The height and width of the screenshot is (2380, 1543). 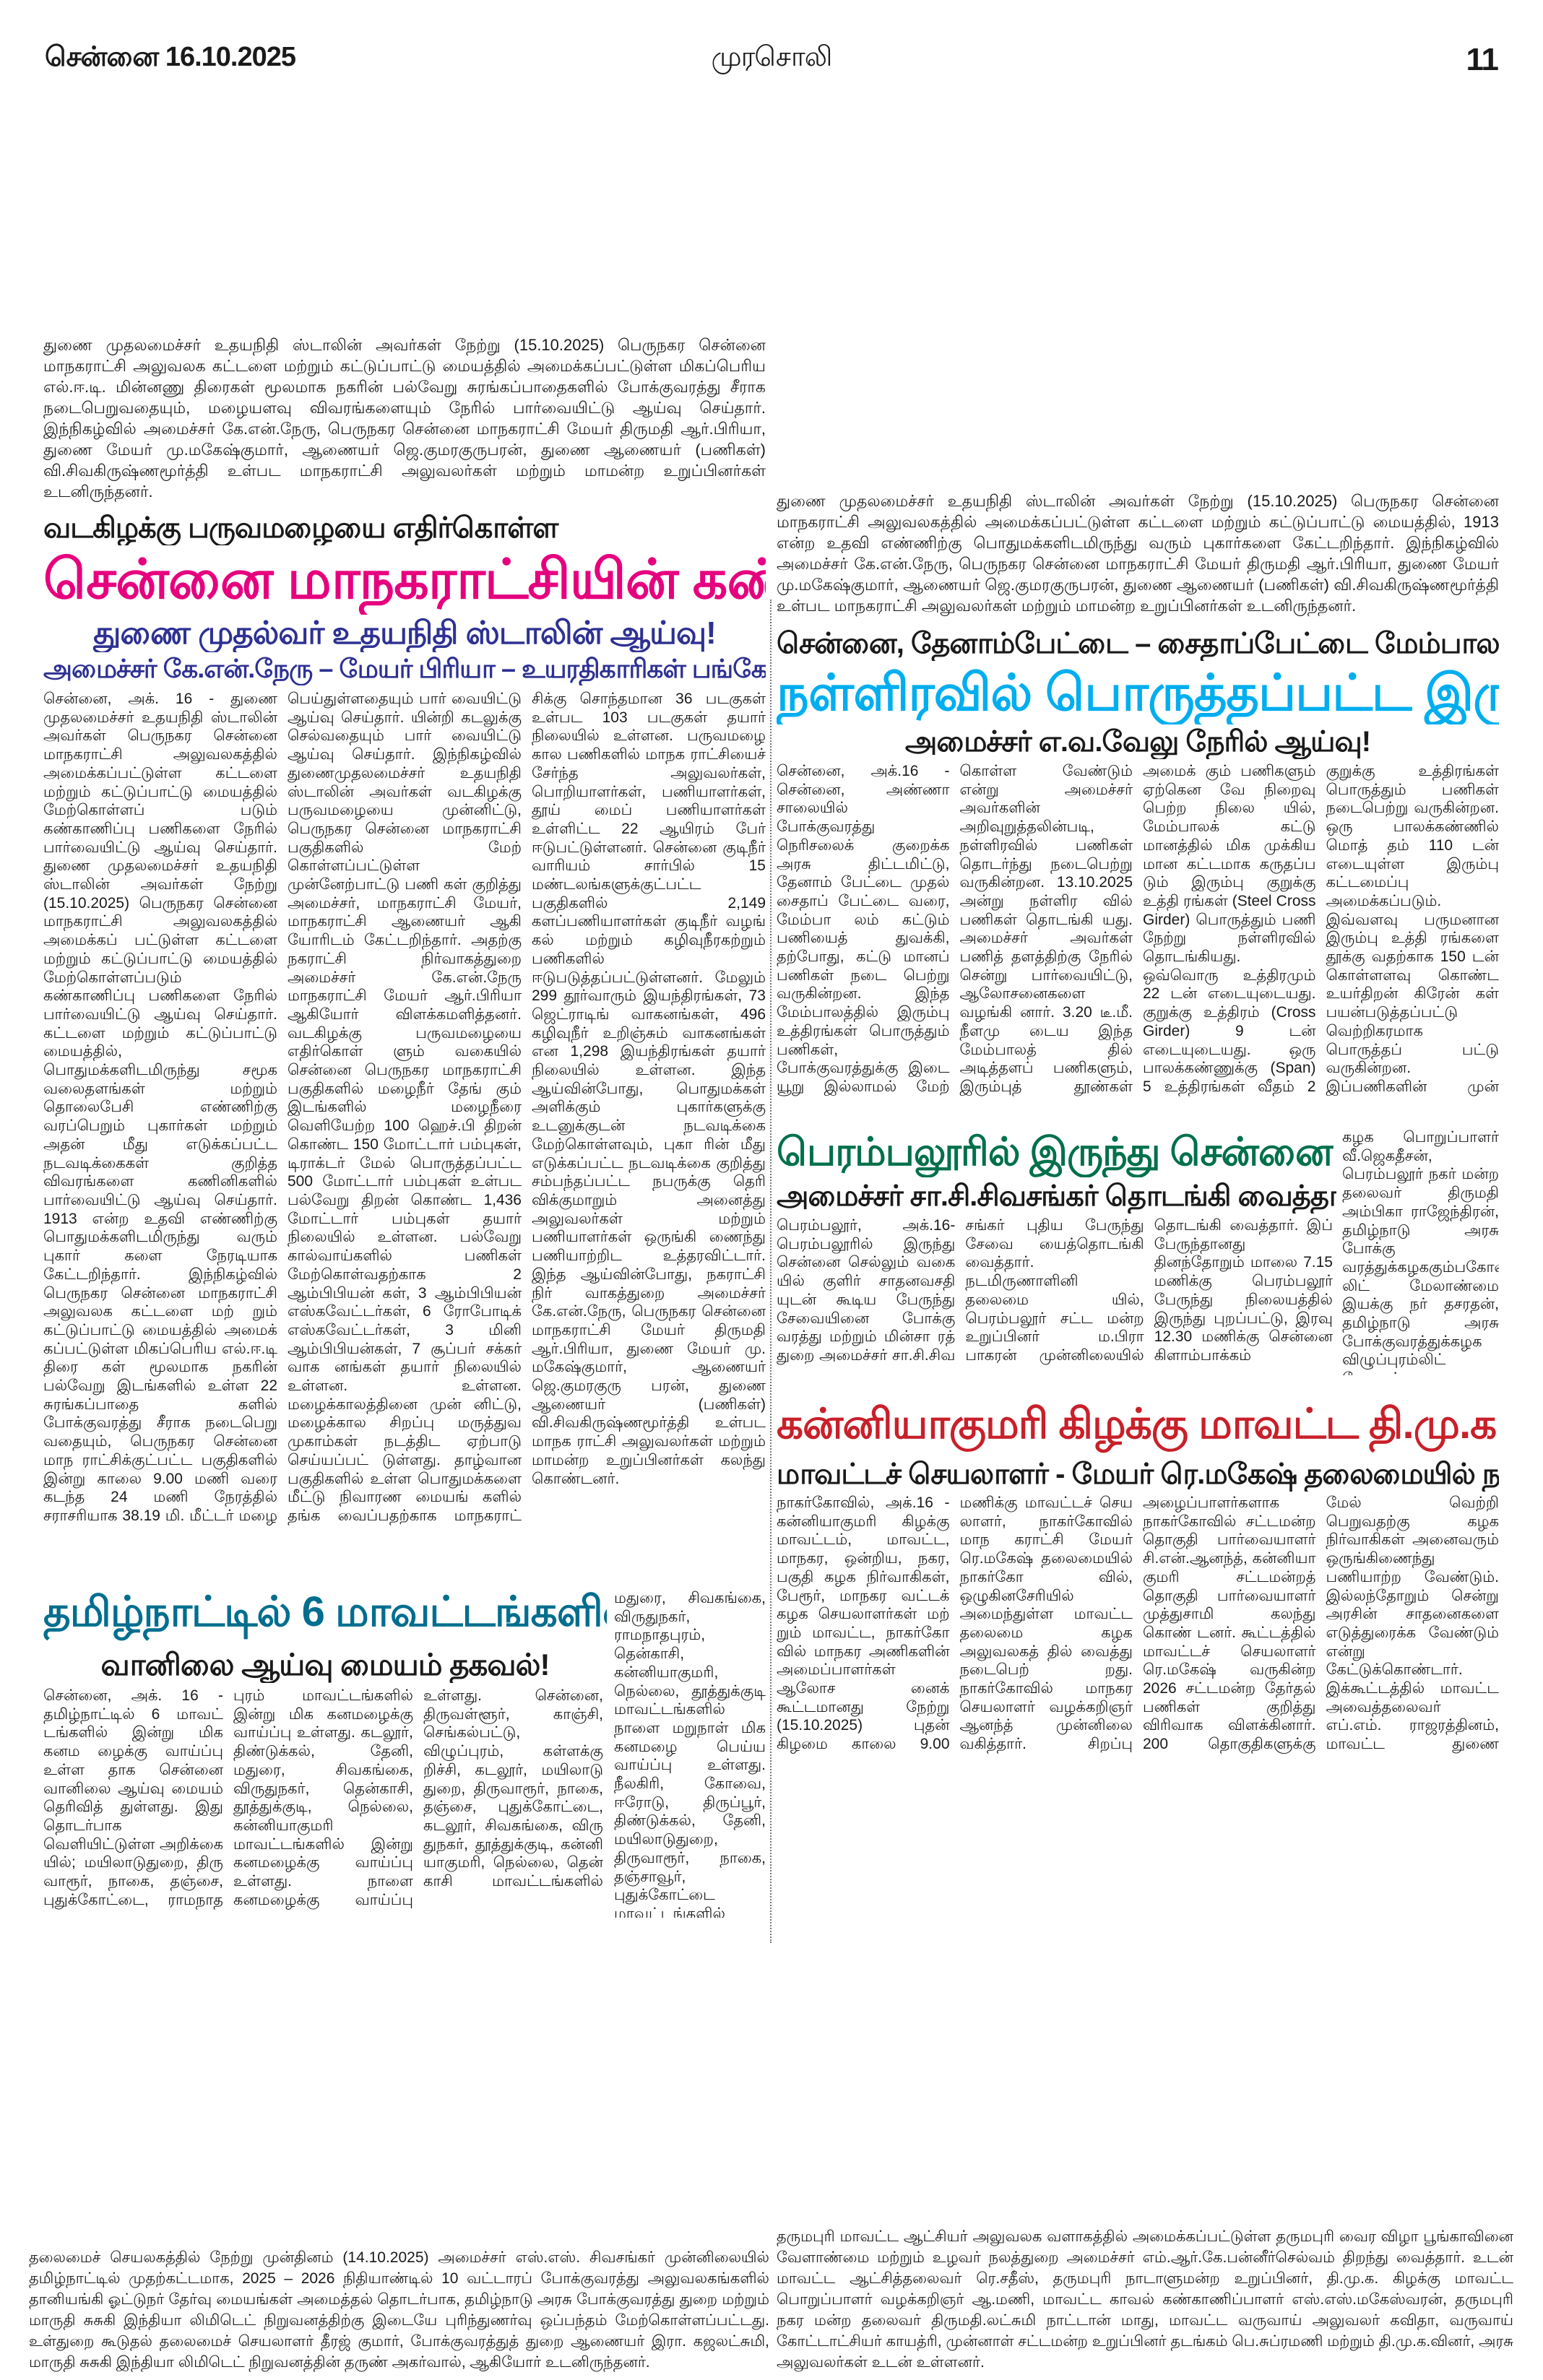 I want to click on dateline: சென்னை 16.10.2025, so click(x=170, y=57).